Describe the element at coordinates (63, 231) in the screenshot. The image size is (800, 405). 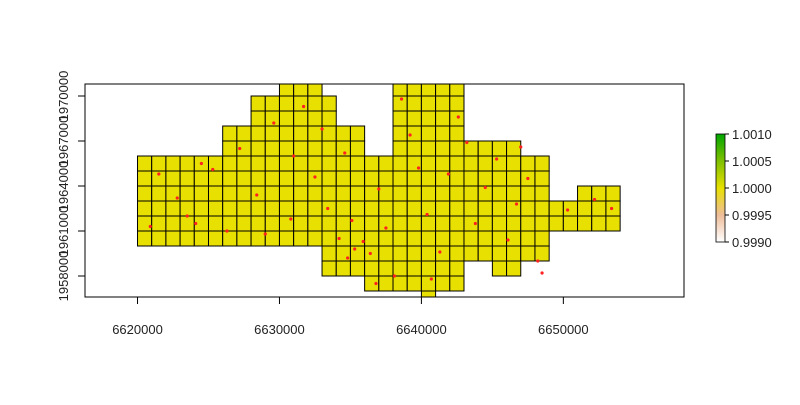
I see `y-tick-label: 1961000` at that location.